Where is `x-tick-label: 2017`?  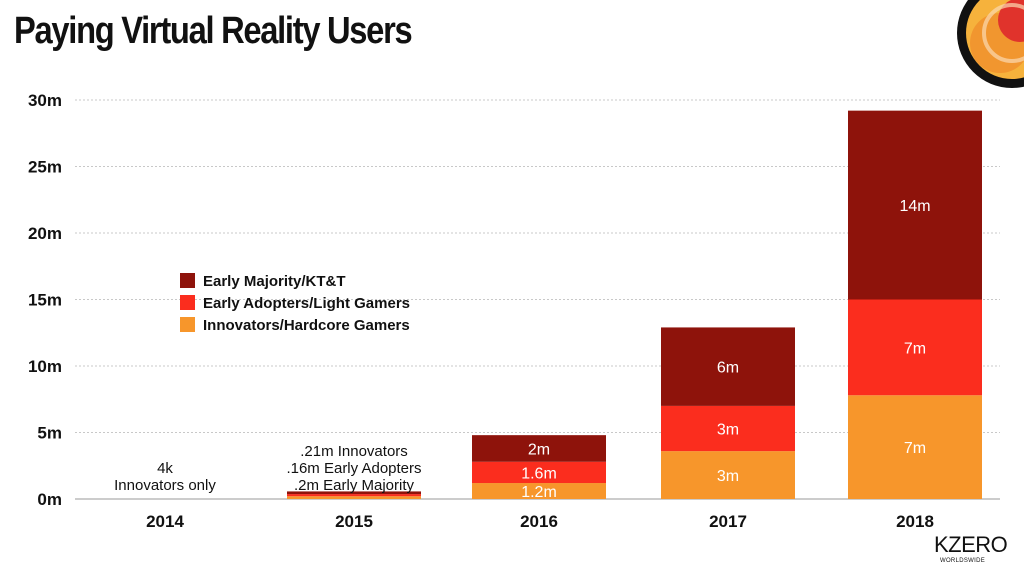
x-tick-label: 2017 is located at coordinates (728, 521).